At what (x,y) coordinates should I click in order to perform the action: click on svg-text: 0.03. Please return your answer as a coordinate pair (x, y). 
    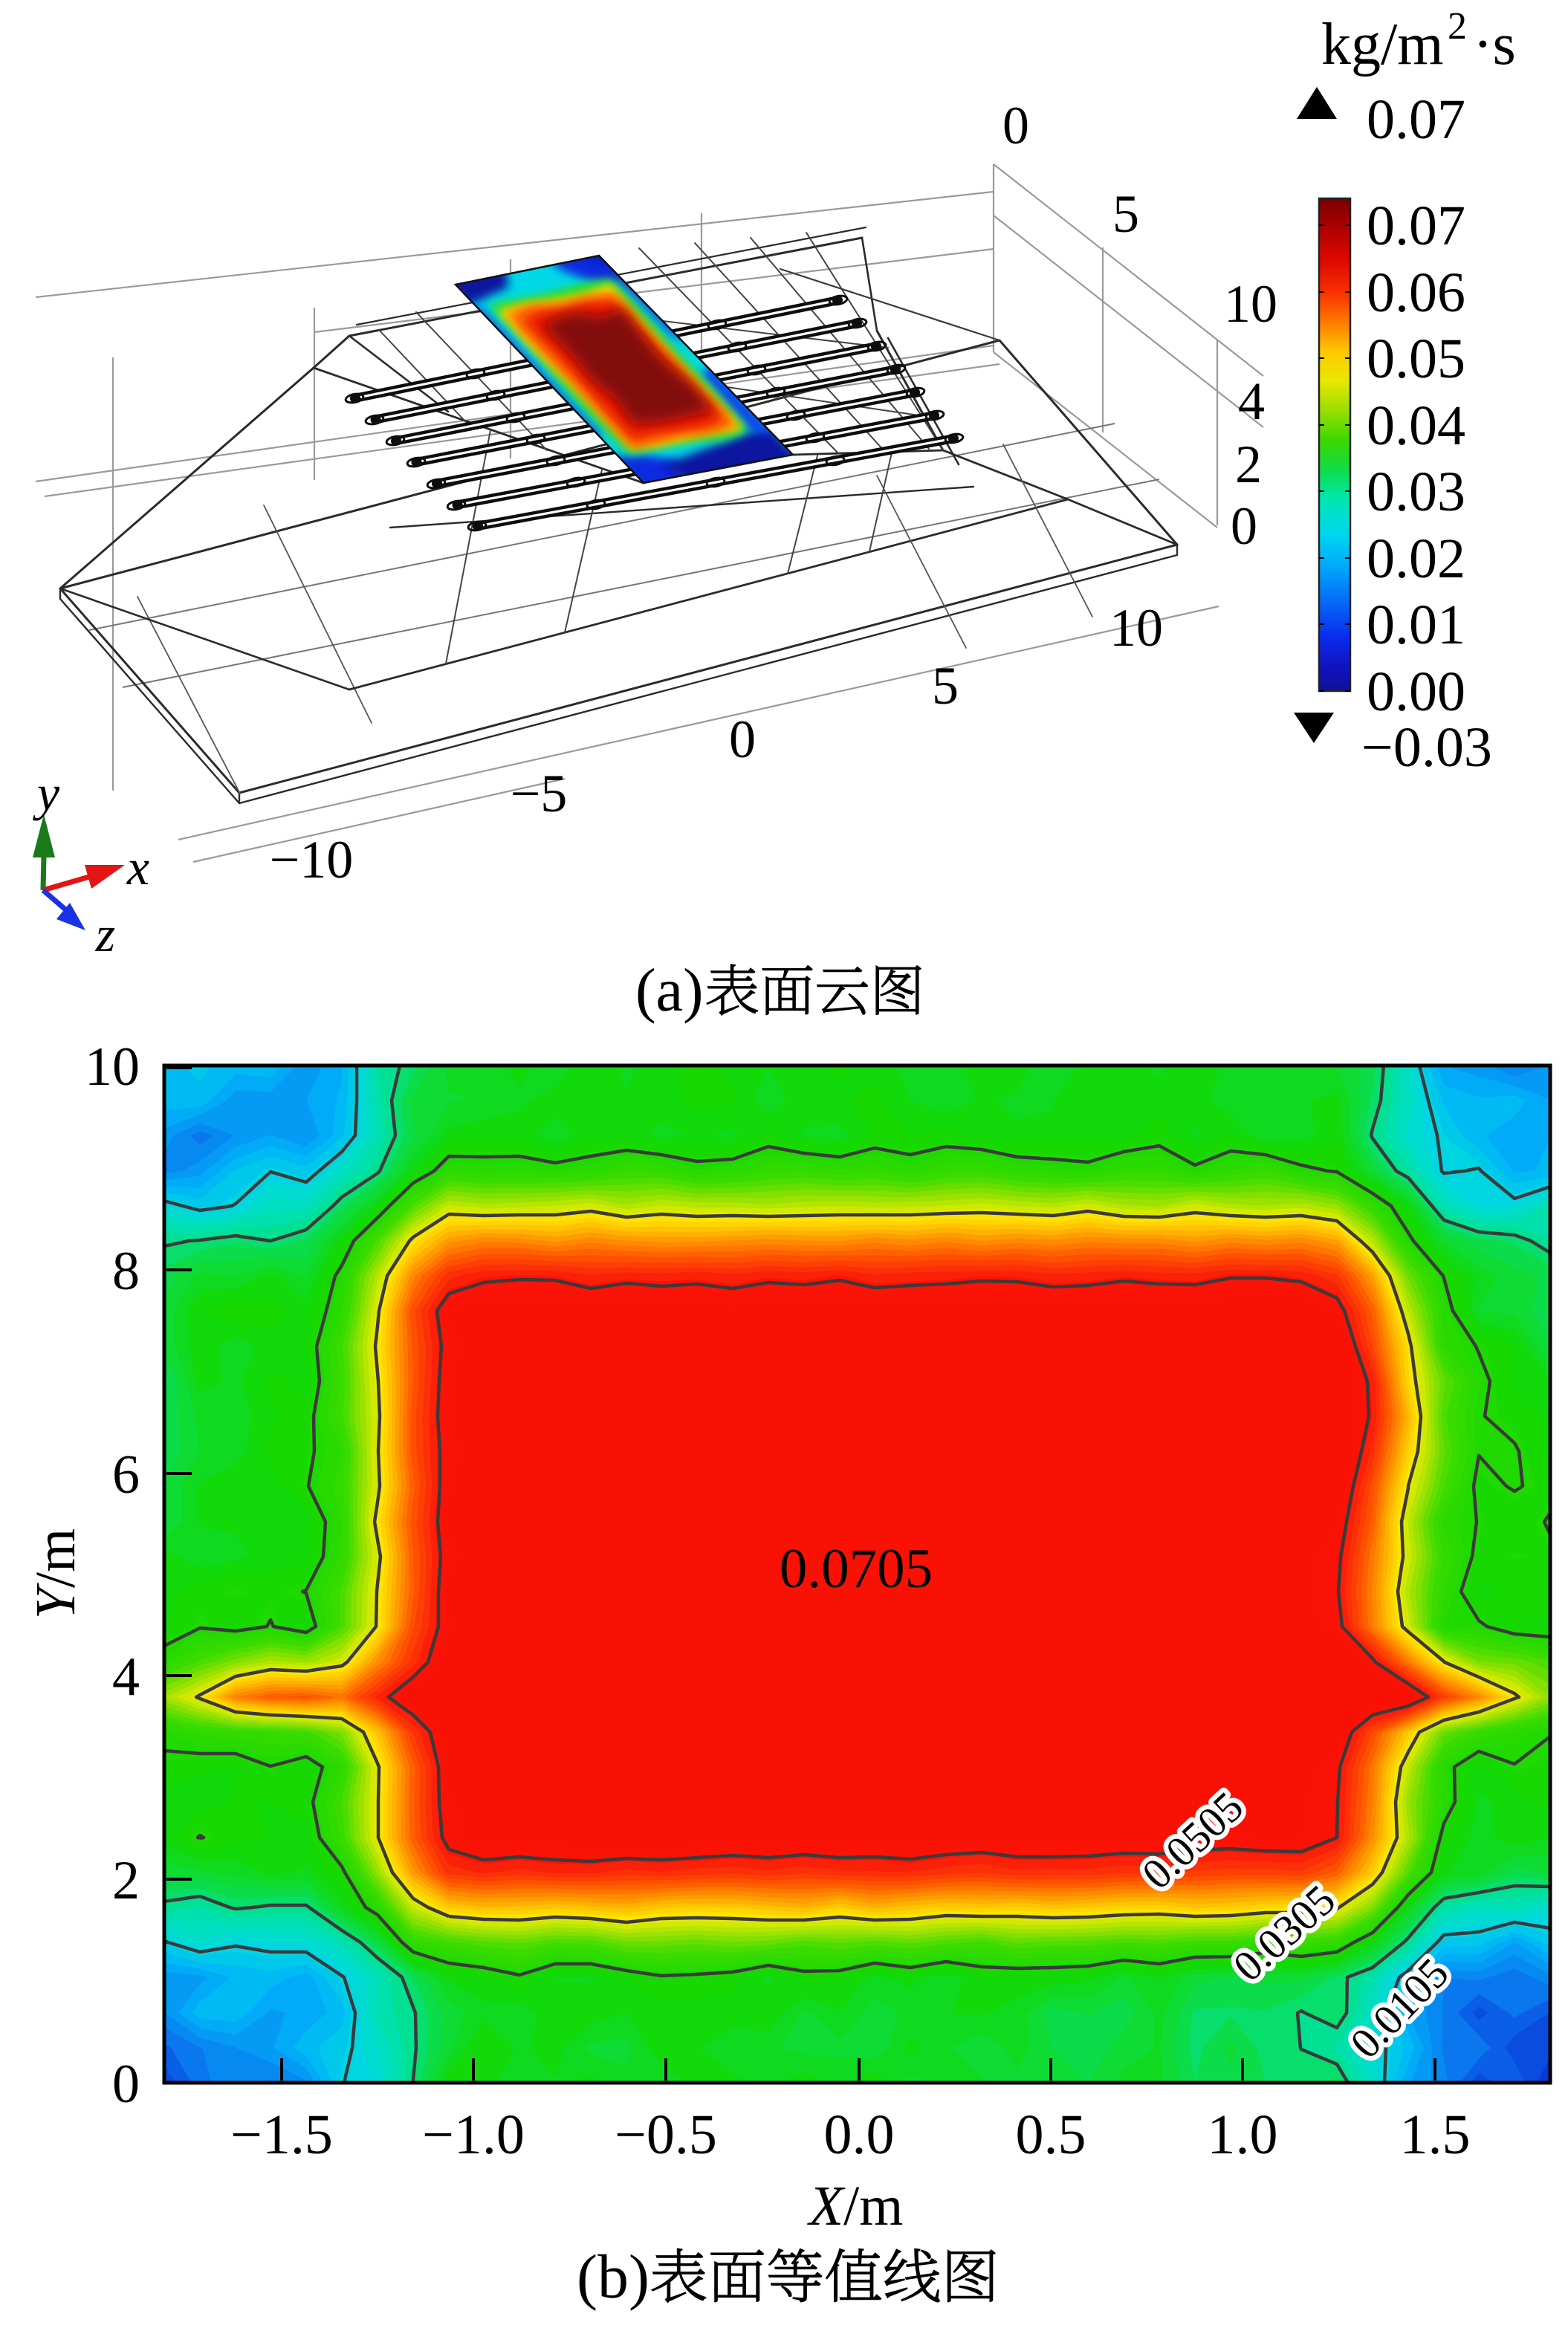
    Looking at the image, I should click on (1416, 492).